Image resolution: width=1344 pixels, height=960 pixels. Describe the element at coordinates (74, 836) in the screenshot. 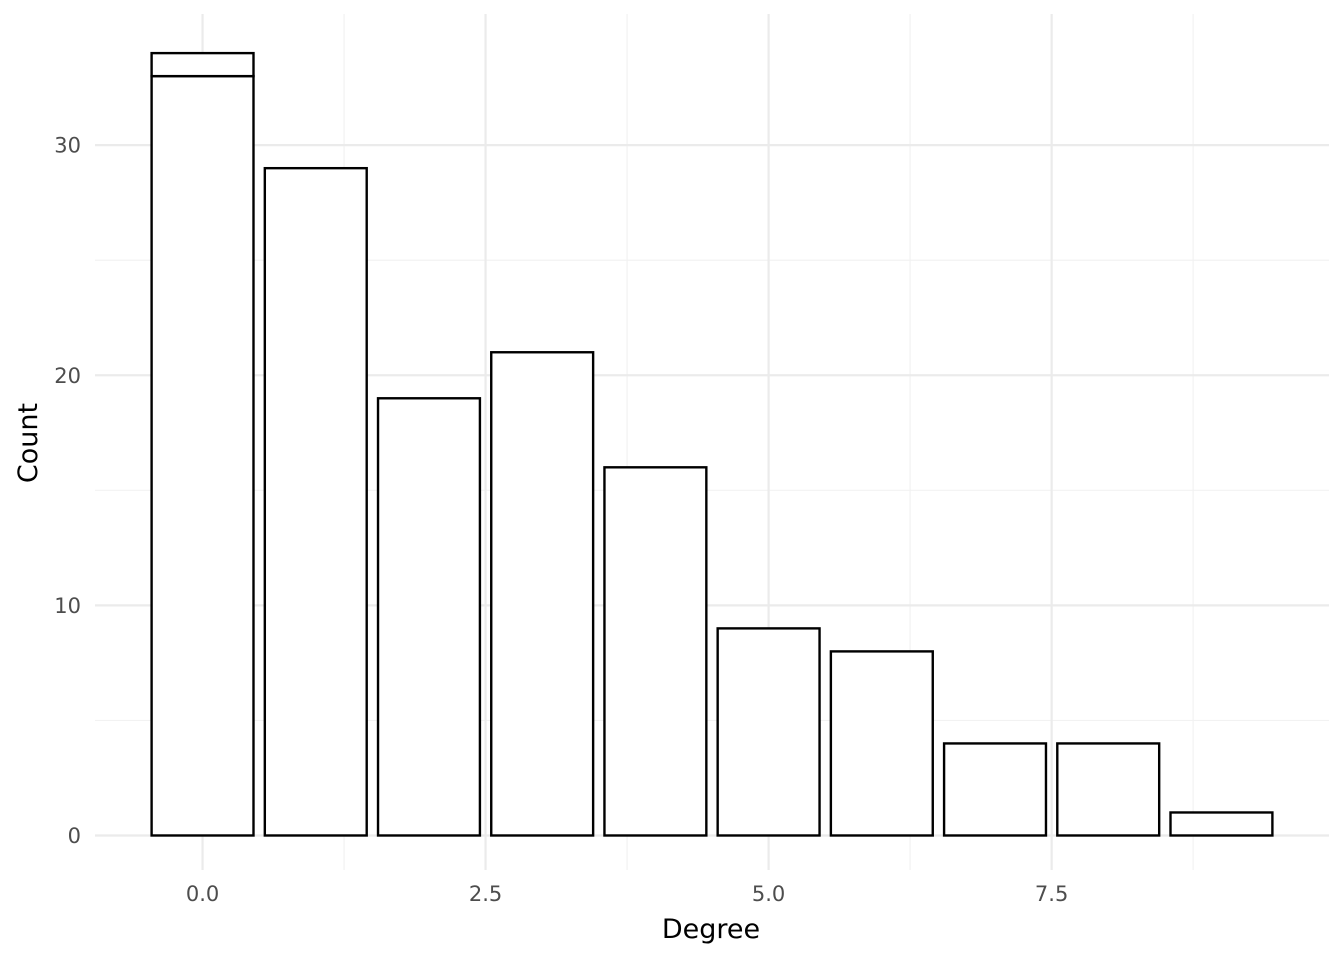

I see `y-tick-label: 0` at that location.